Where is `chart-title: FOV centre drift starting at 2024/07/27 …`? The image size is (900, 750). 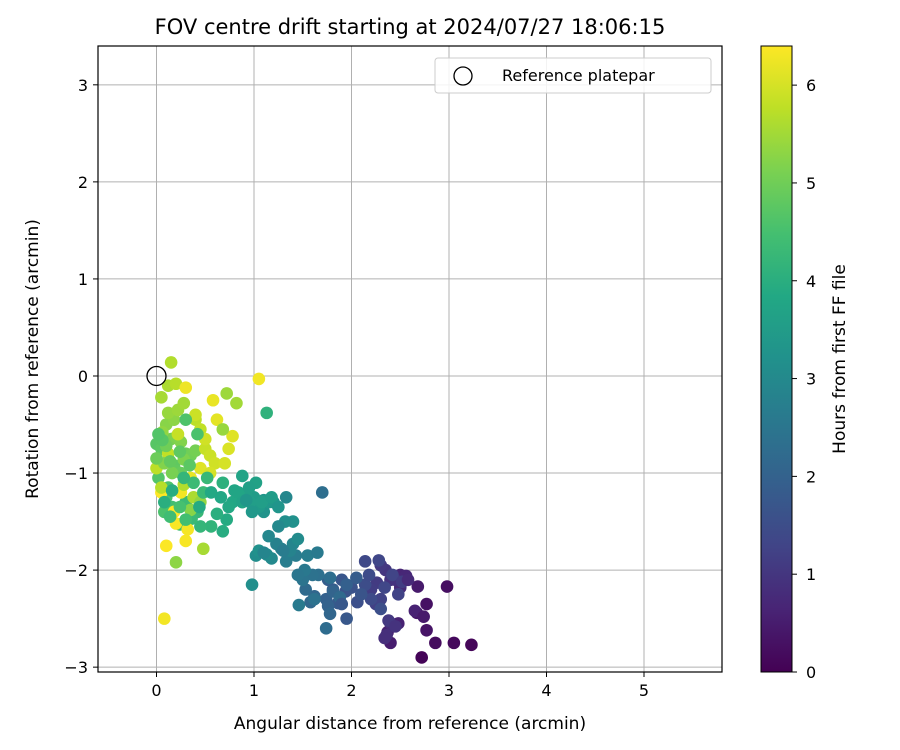
chart-title: FOV centre drift starting at 2024/07/27 … is located at coordinates (410, 27).